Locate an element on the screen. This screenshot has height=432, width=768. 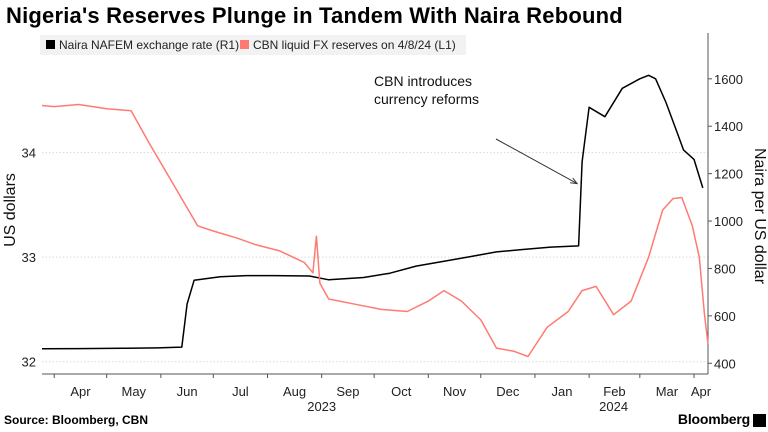
right-tick-label: 1600 is located at coordinates (728, 79).